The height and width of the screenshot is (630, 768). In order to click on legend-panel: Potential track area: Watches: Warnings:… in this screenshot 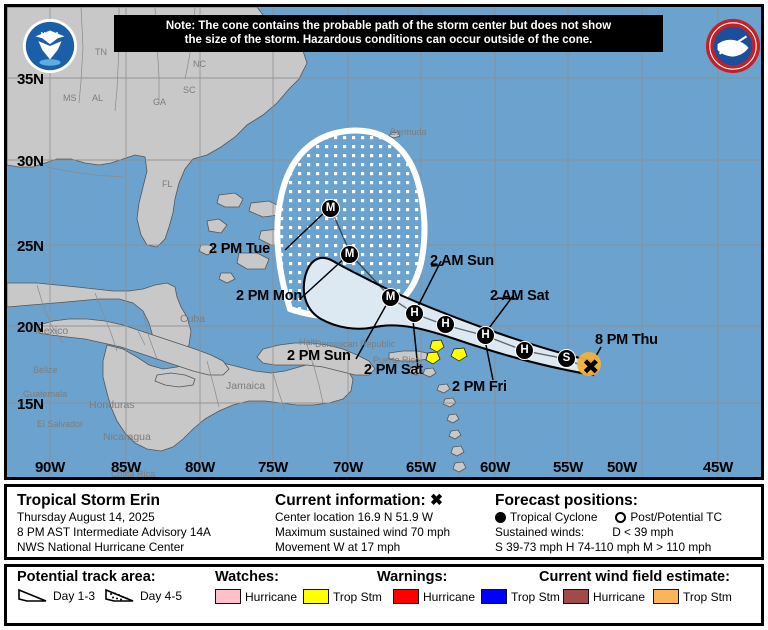, I will do `click(384, 595)`.